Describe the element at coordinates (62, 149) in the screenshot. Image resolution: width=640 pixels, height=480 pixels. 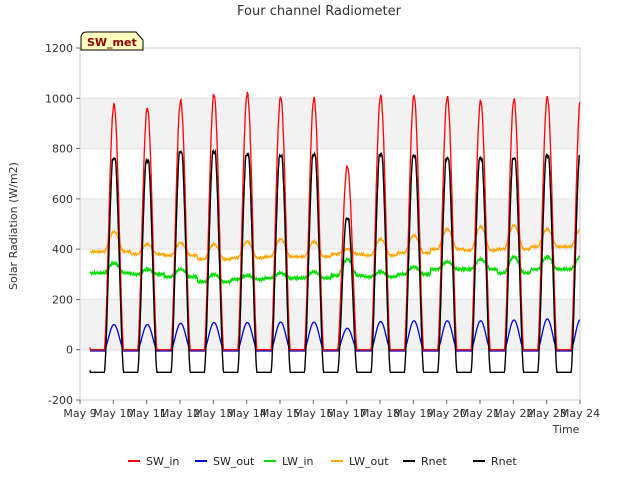
I see `y-tick-label: 800` at that location.